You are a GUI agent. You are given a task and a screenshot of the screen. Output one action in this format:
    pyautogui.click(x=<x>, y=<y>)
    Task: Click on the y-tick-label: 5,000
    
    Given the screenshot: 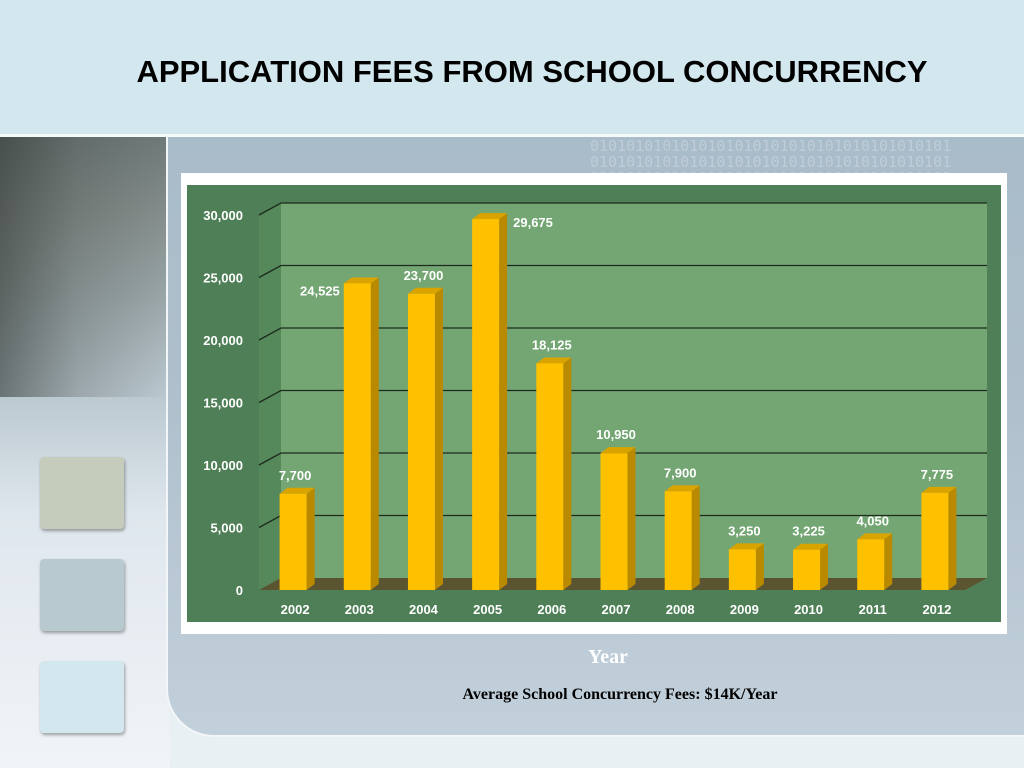 What is the action you would take?
    pyautogui.click(x=226, y=528)
    